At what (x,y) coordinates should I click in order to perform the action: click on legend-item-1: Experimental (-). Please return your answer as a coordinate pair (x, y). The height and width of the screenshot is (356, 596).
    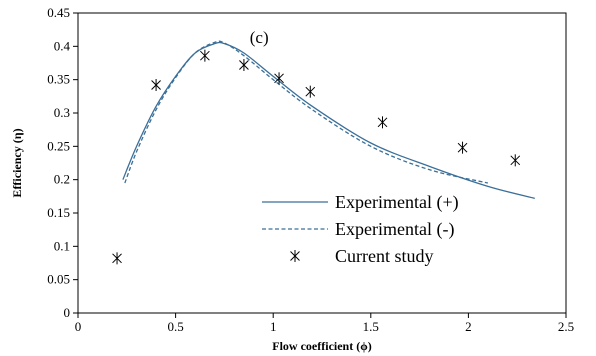
    Looking at the image, I should click on (358, 229).